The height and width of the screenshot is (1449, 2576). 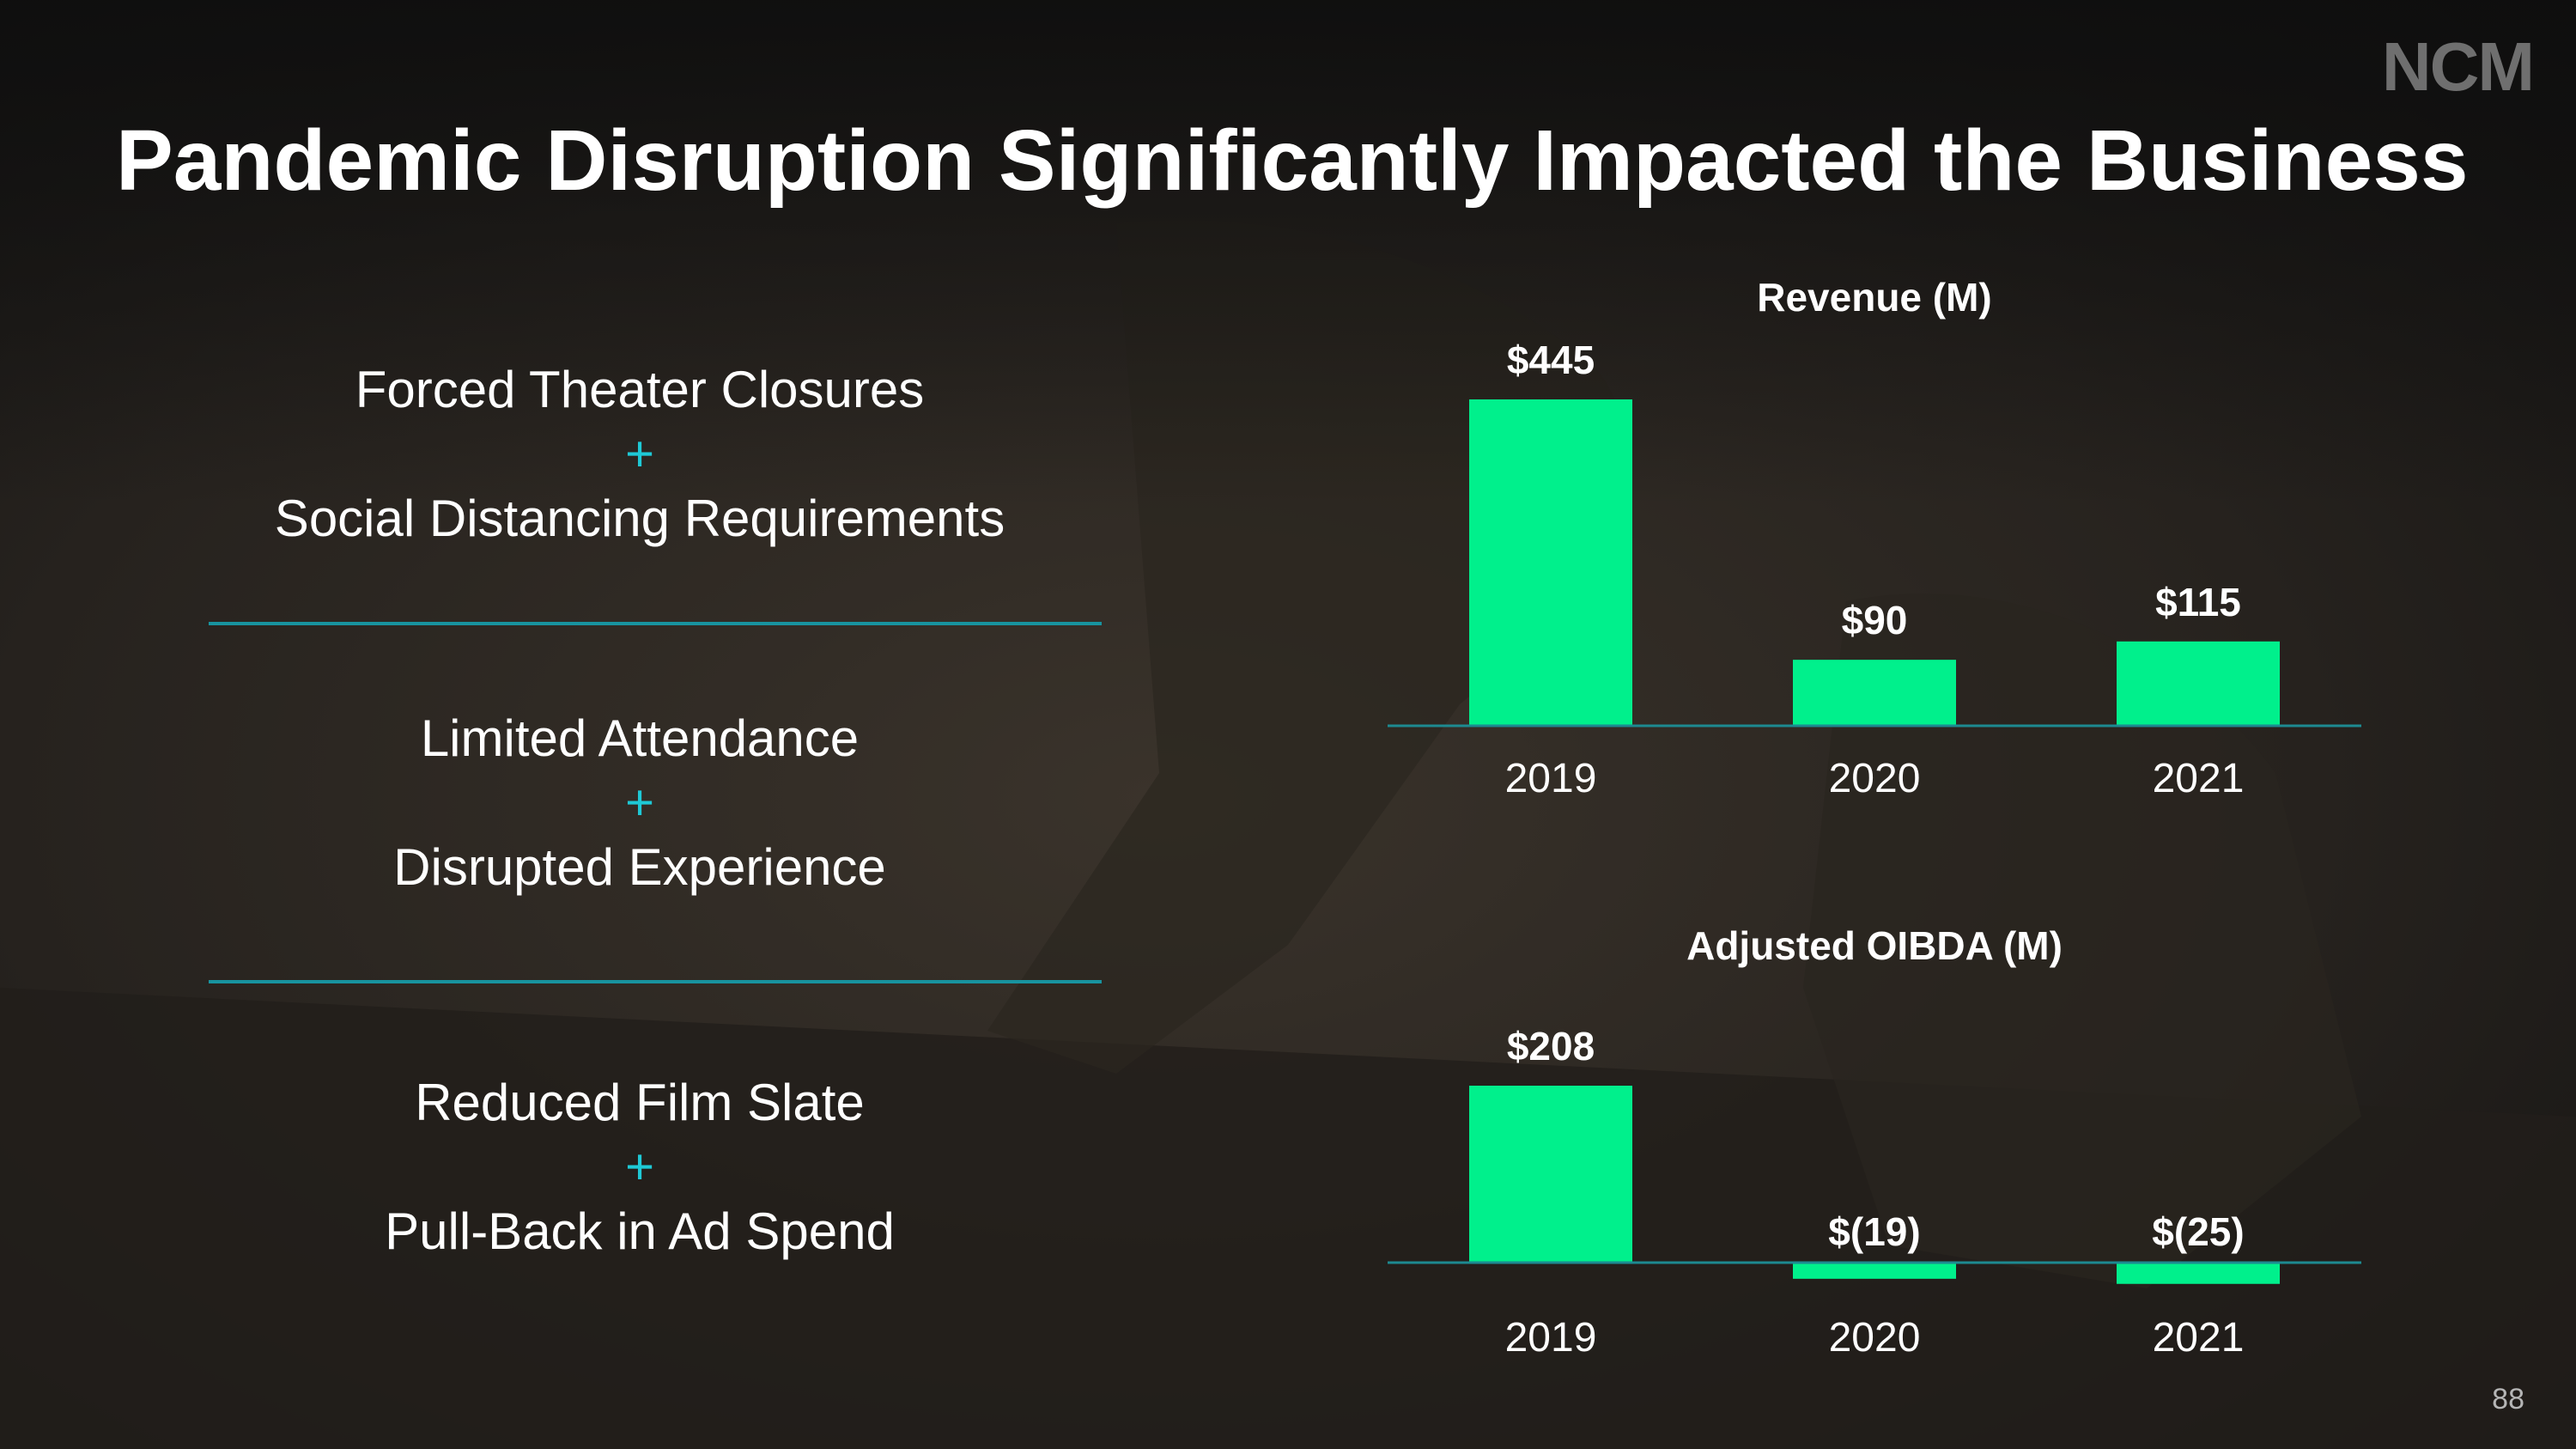 I want to click on chart-title: Adjusted OIBDA (M), so click(x=1874, y=945).